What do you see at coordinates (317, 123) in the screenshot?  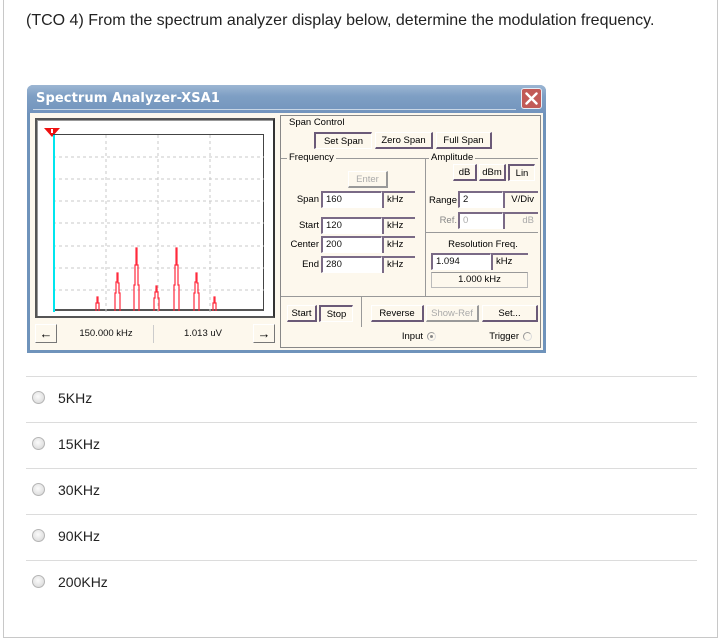 I see `span-control-label: Span Control` at bounding box center [317, 123].